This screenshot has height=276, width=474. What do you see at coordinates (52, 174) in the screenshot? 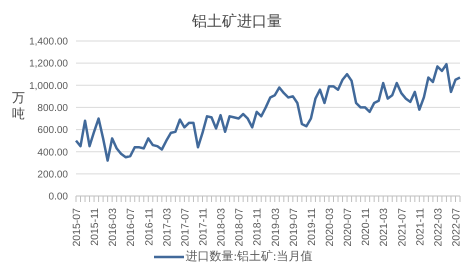
I see `y-tick-label: 200.00` at bounding box center [52, 174].